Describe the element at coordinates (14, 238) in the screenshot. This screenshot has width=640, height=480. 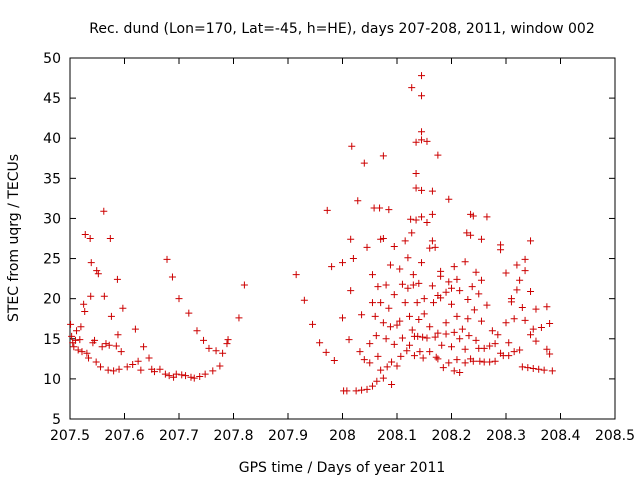
I see `y-axis-label: STEC from uqrg / TECUs` at that location.